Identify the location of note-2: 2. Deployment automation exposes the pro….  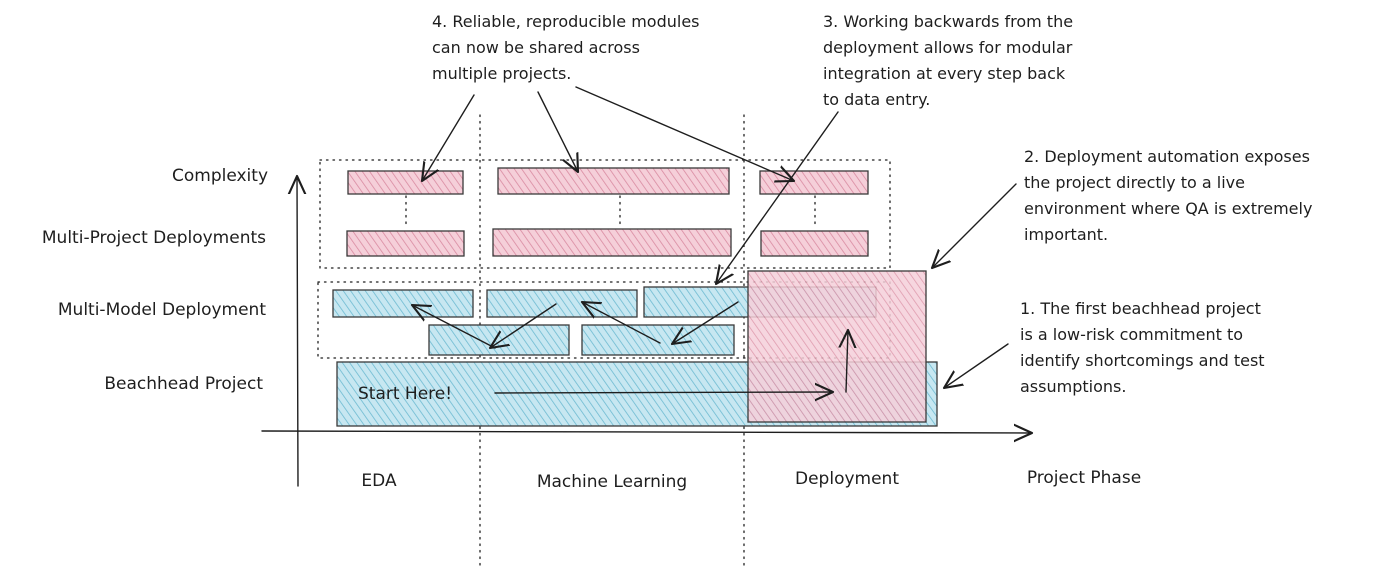
(1168, 195).